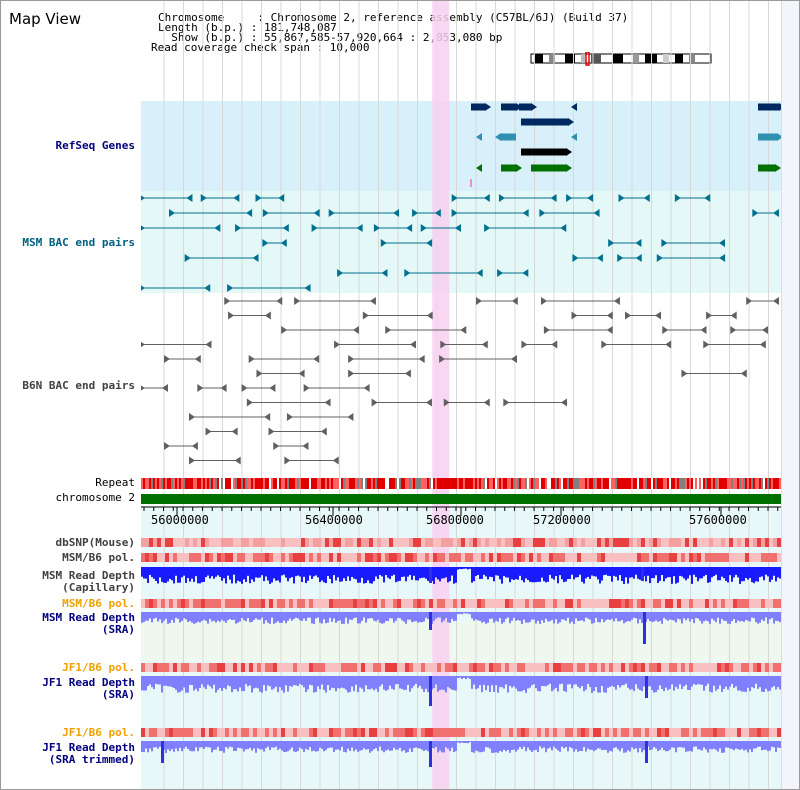 The height and width of the screenshot is (790, 800). Describe the element at coordinates (441, 395) in the screenshot. I see `highlight-region` at that location.